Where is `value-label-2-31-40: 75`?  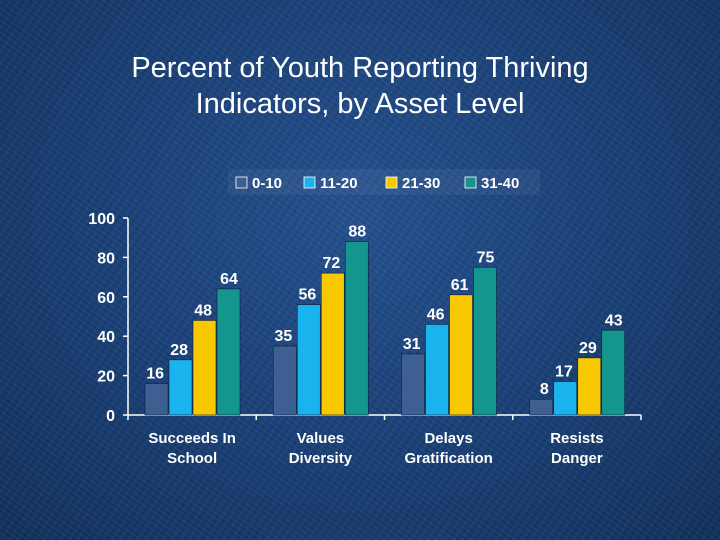 value-label-2-31-40: 75 is located at coordinates (486, 257).